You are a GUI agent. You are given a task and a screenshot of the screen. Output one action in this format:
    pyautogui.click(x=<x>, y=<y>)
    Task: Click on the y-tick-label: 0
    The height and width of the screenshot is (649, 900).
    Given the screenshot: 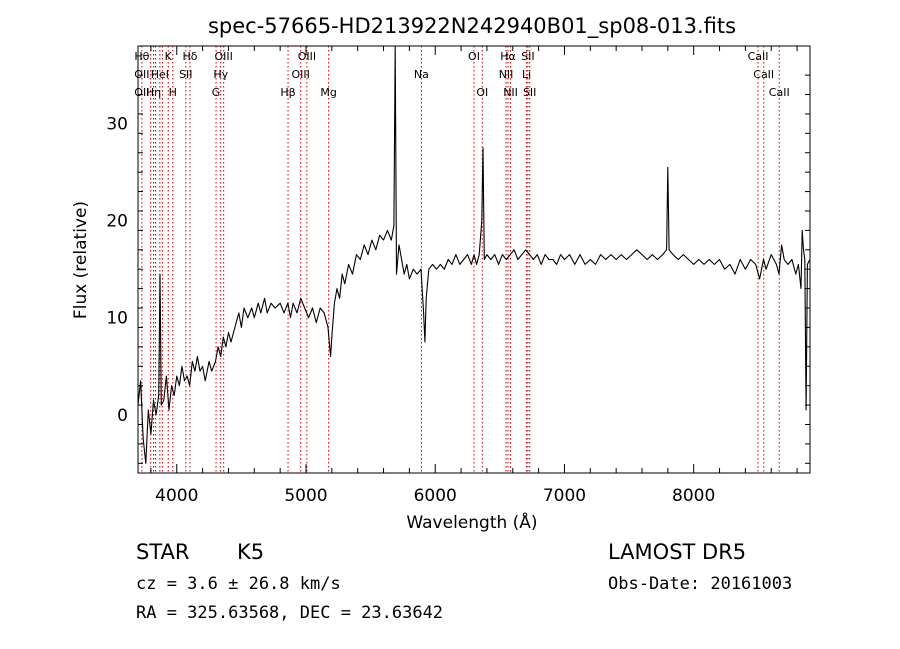 What is the action you would take?
    pyautogui.click(x=122, y=416)
    